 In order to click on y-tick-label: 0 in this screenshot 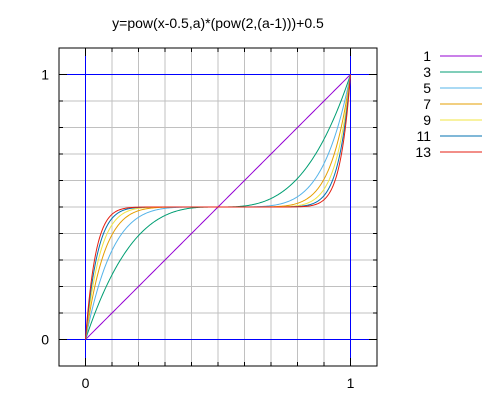, I will do `click(45, 340)`.